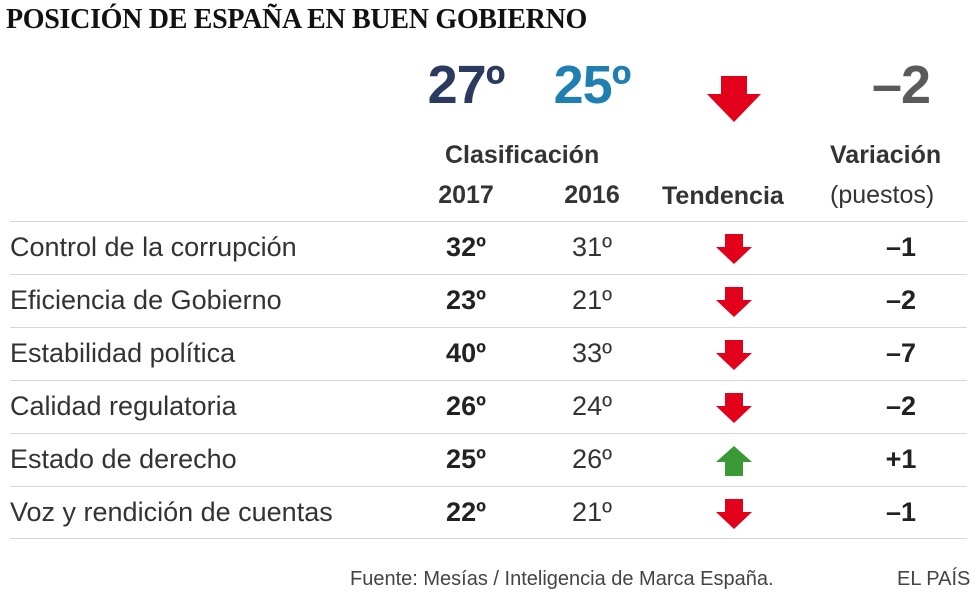  What do you see at coordinates (723, 196) in the screenshot?
I see `header-tendencia: Tendencia` at bounding box center [723, 196].